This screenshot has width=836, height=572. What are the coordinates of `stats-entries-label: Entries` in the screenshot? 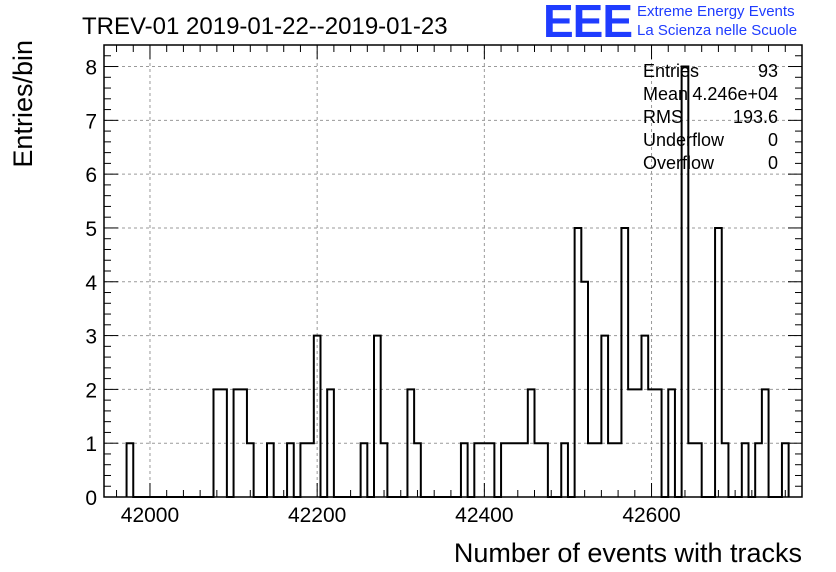 It's located at (671, 71).